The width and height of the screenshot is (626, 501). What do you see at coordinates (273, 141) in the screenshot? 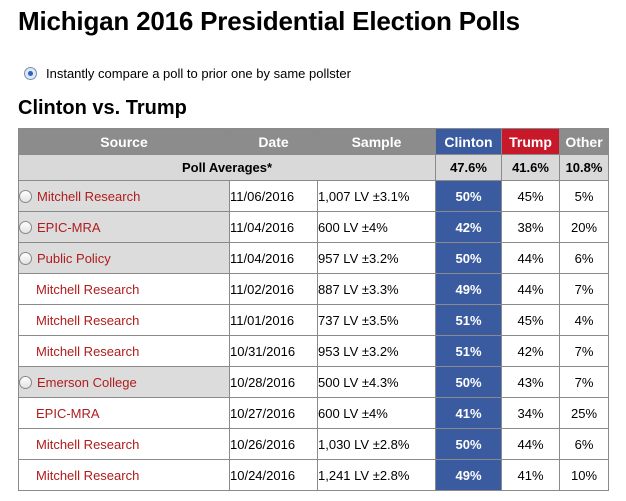
I see `col-header-date: Date` at bounding box center [273, 141].